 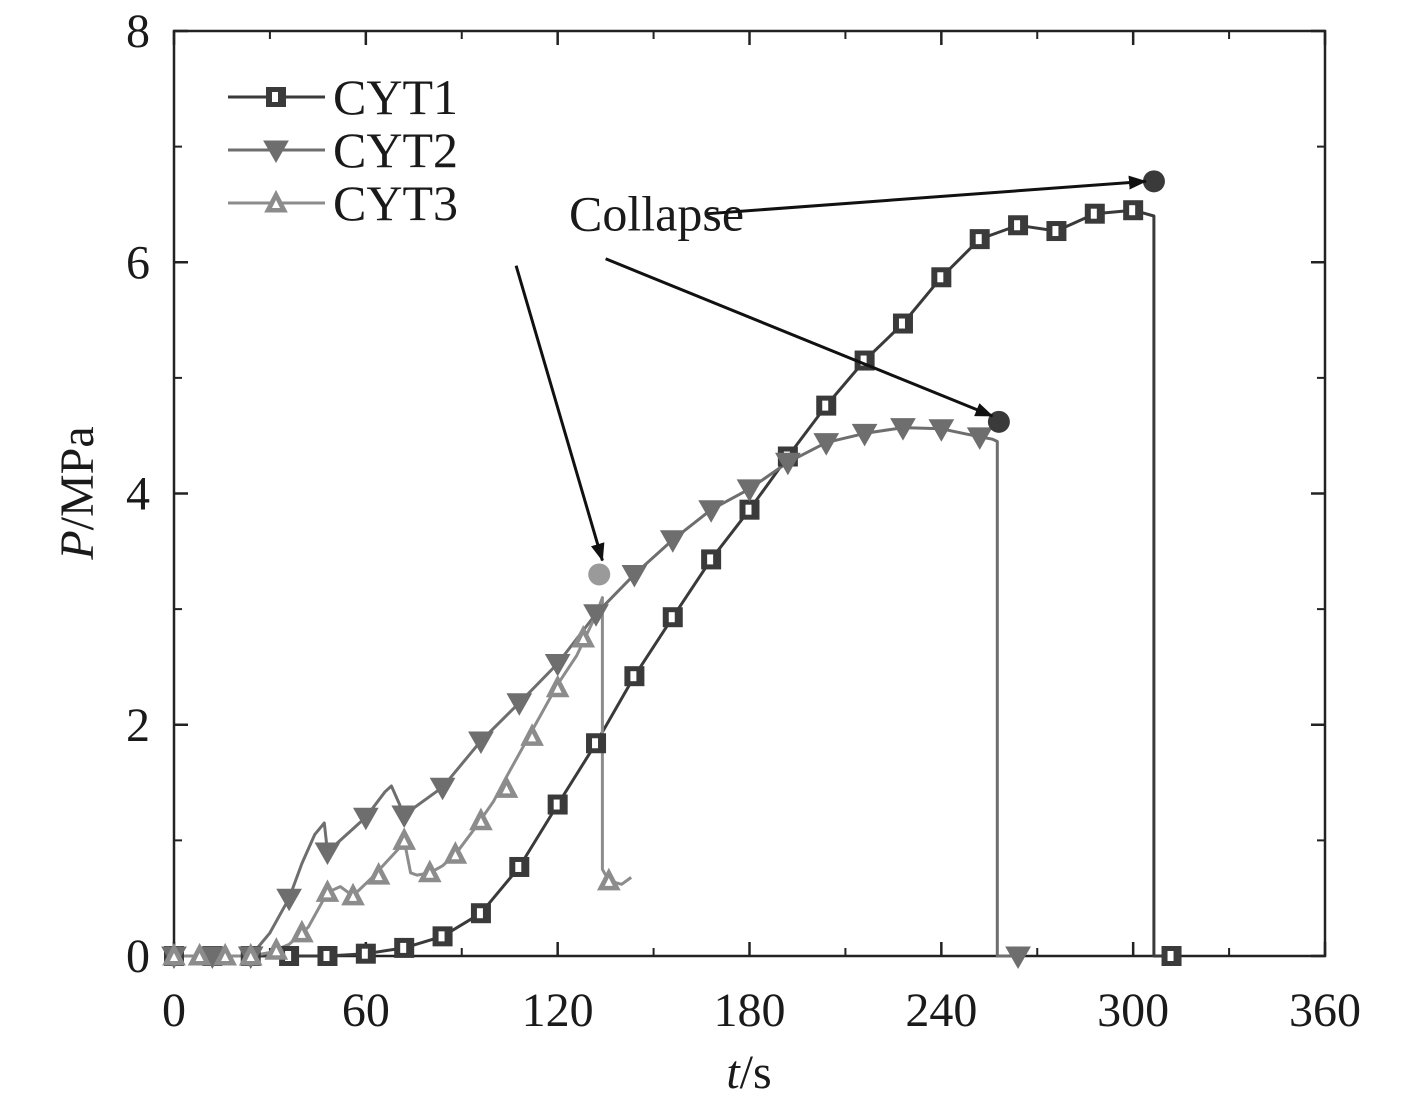 What do you see at coordinates (748, 1072) in the screenshot?
I see `x-axis-label: t/s` at bounding box center [748, 1072].